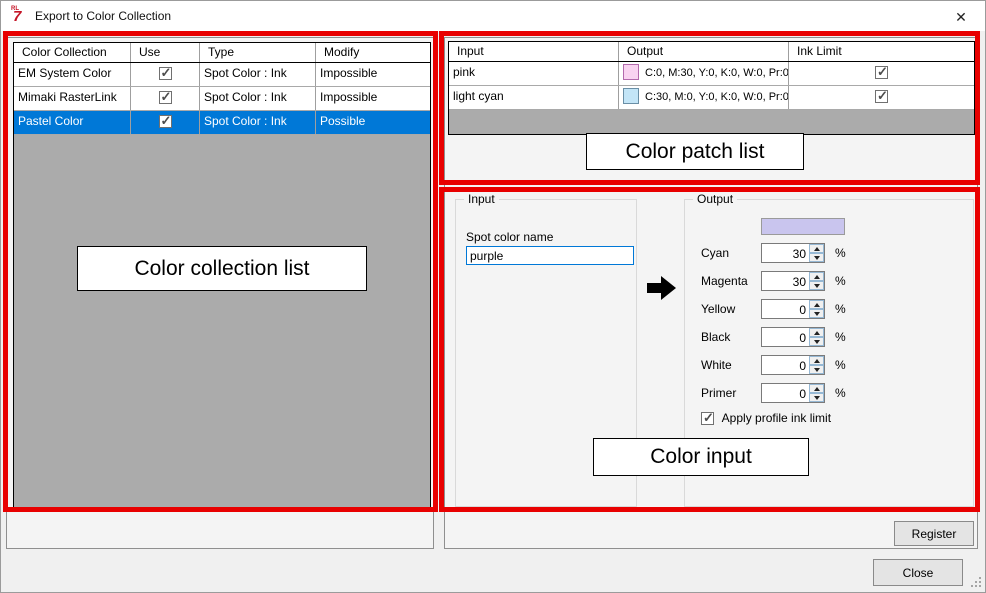 This screenshot has width=986, height=593. Describe the element at coordinates (793, 365) in the screenshot. I see `white-spinner: 0` at that location.